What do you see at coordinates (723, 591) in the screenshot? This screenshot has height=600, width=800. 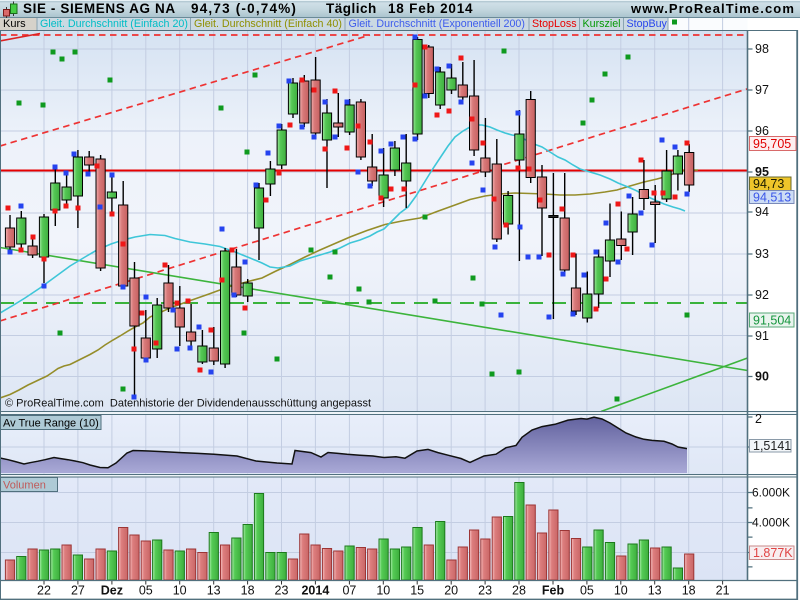 I see `svg-text: 21` at bounding box center [723, 591].